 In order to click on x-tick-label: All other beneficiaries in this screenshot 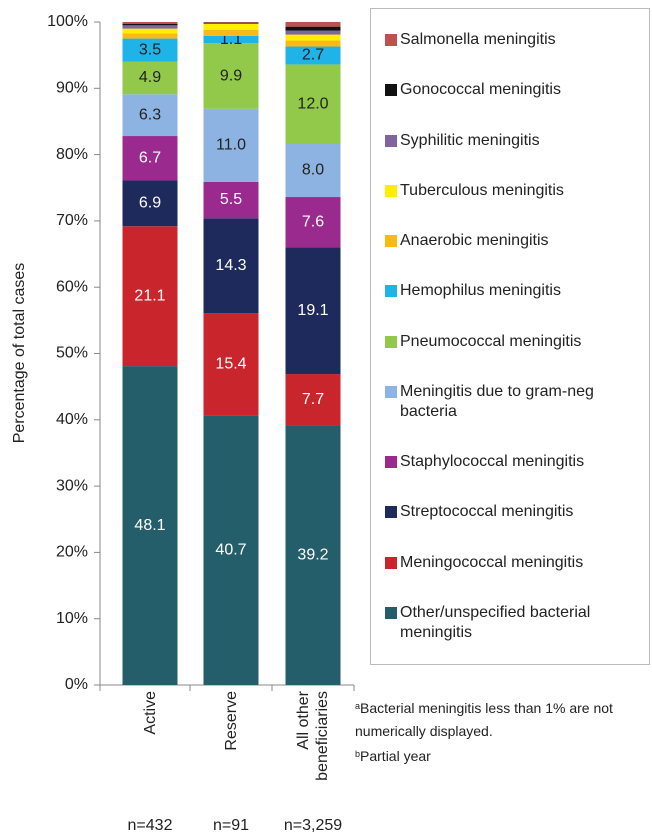, I will do `click(313, 736)`.